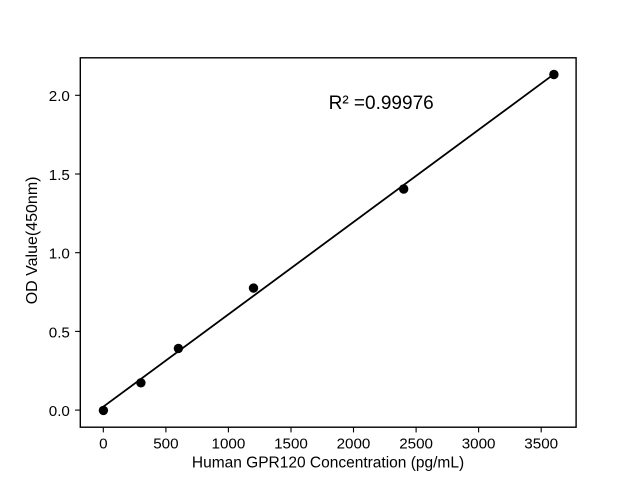 This screenshot has height=485, width=640. Describe the element at coordinates (59, 175) in the screenshot. I see `svg-text: 1.5` at that location.